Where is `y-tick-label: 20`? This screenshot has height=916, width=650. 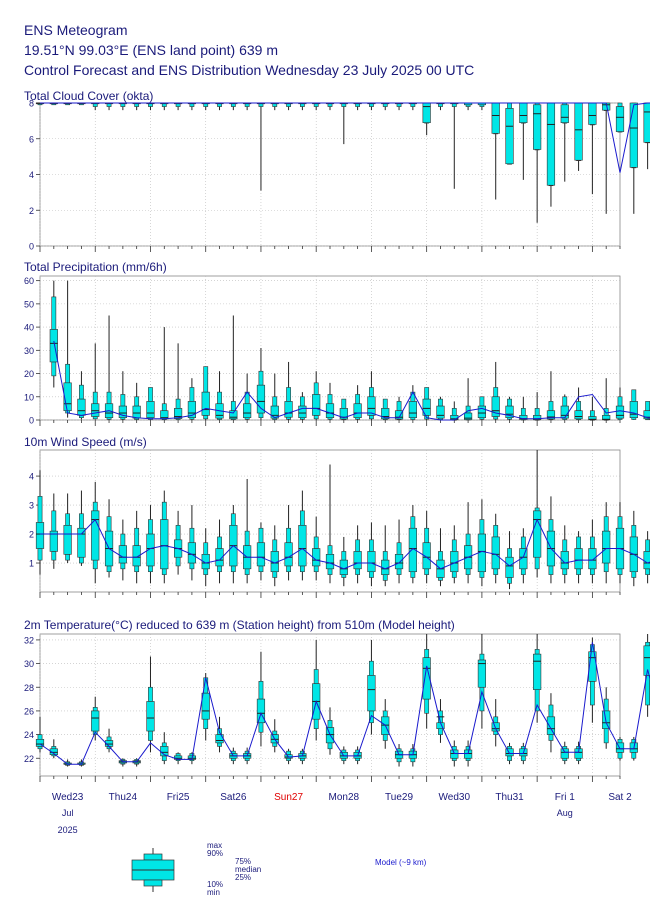 y-tick-label: 20 is located at coordinates (29, 374).